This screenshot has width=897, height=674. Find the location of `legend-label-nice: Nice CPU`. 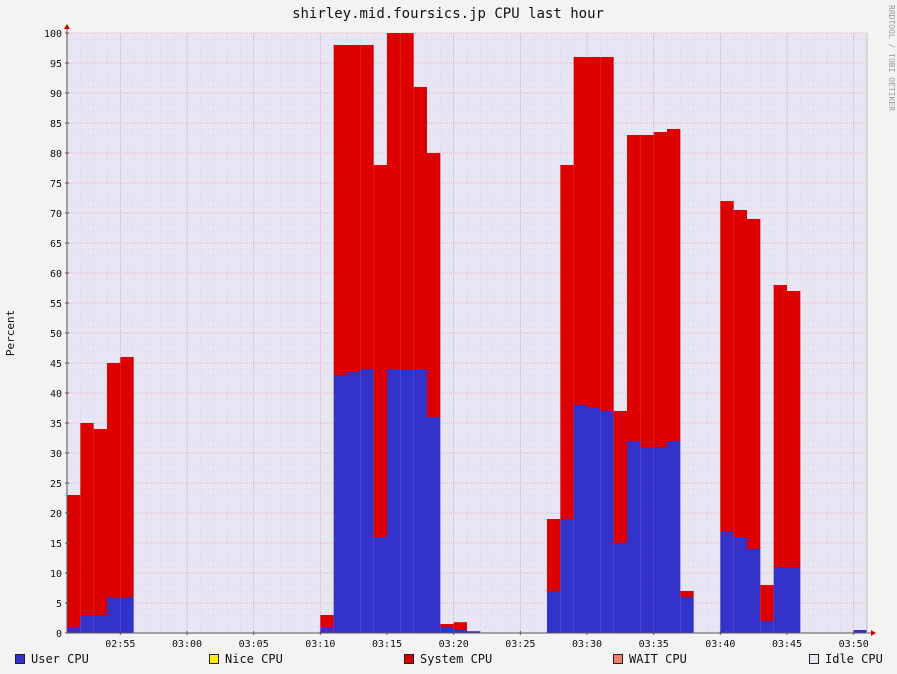

legend-label-nice: Nice CPU is located at coordinates (254, 659).